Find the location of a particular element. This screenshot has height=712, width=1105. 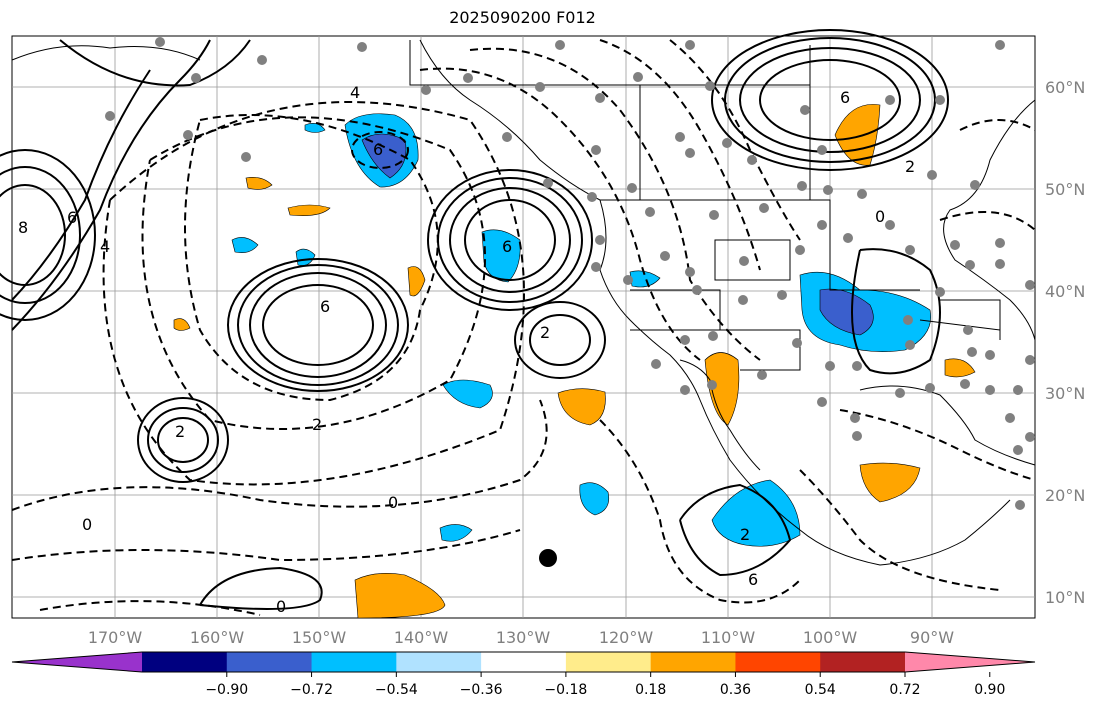

high-pnw is located at coordinates (510, 240).